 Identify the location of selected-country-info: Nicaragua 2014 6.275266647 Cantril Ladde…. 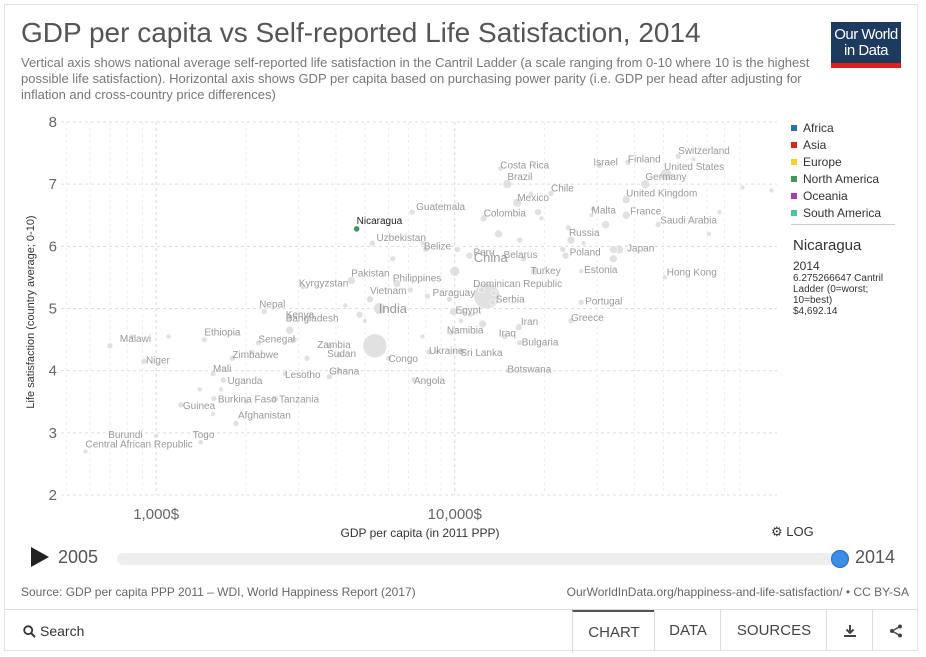
(848, 277).